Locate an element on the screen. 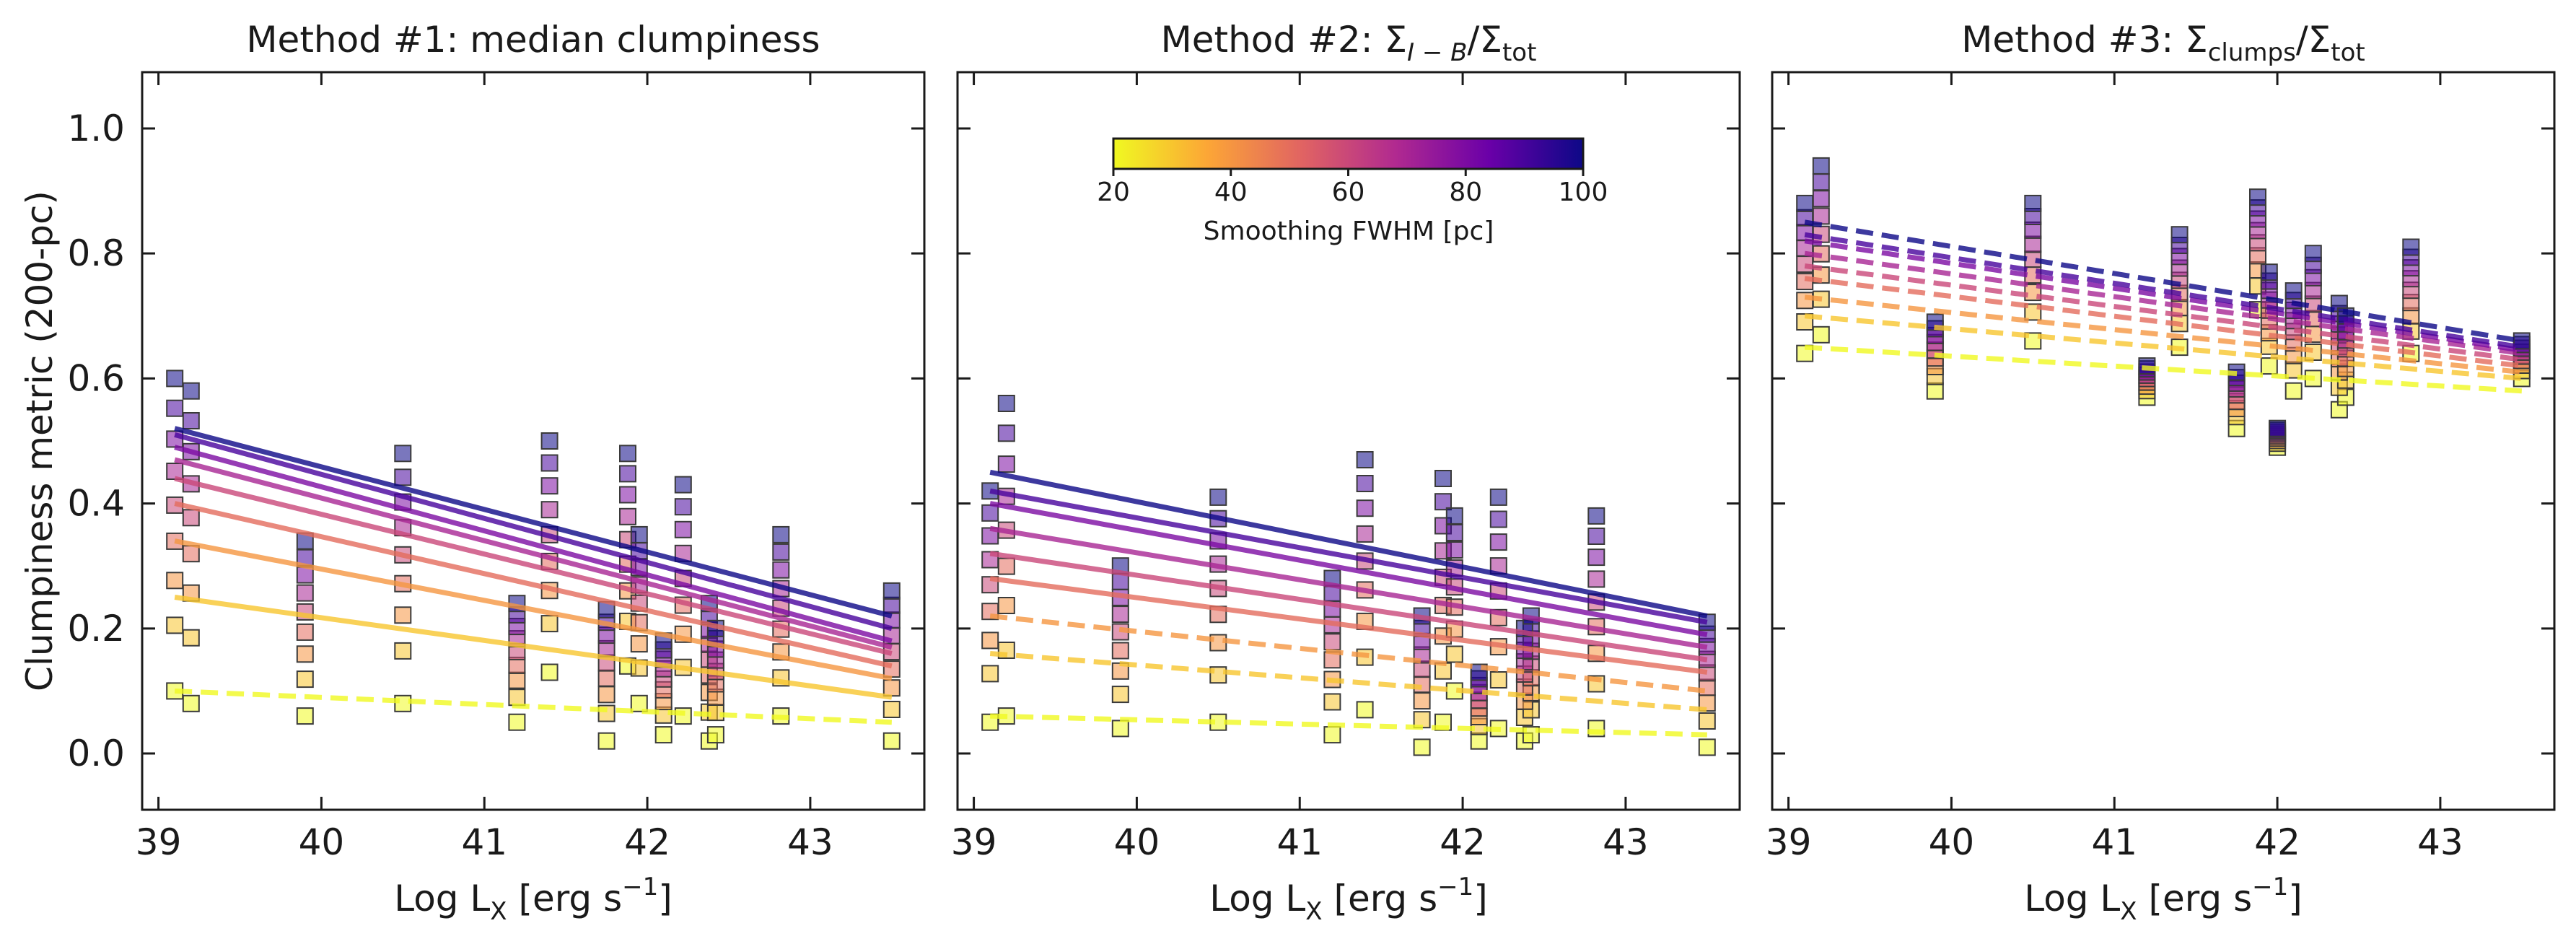 Image resolution: width=2576 pixels, height=944 pixels. colorbar-gradient is located at coordinates (1348, 153).